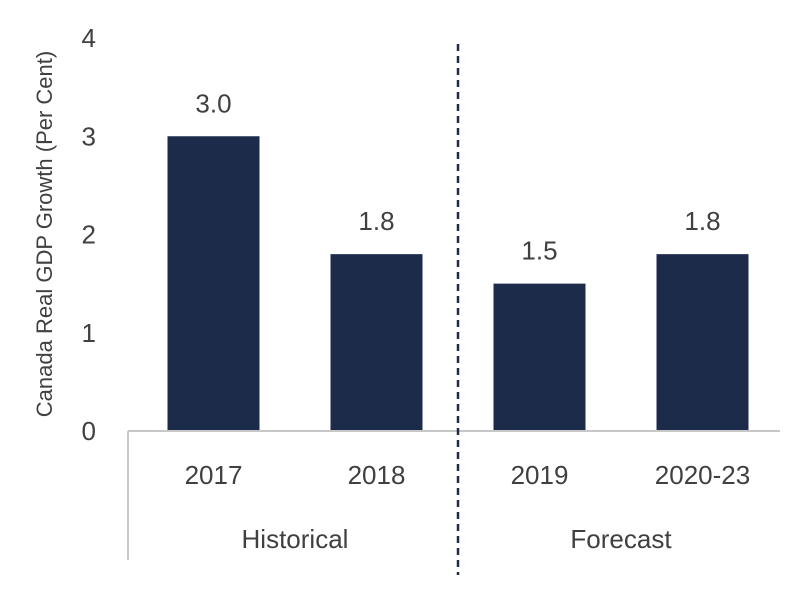  What do you see at coordinates (213, 283) in the screenshot?
I see `bar-2017` at bounding box center [213, 283].